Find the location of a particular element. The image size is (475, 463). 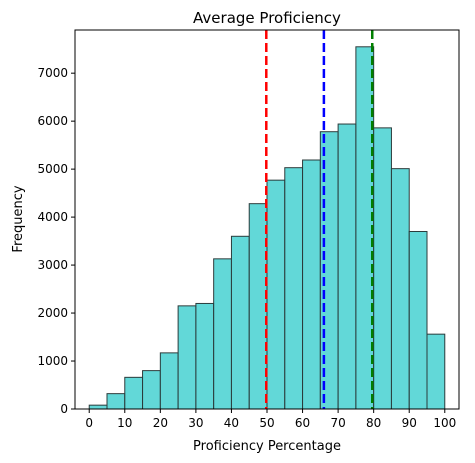

y-axis-ticks: 0 1000 2000 3000 4000 5000 6000 7000 is located at coordinates (56, 241).